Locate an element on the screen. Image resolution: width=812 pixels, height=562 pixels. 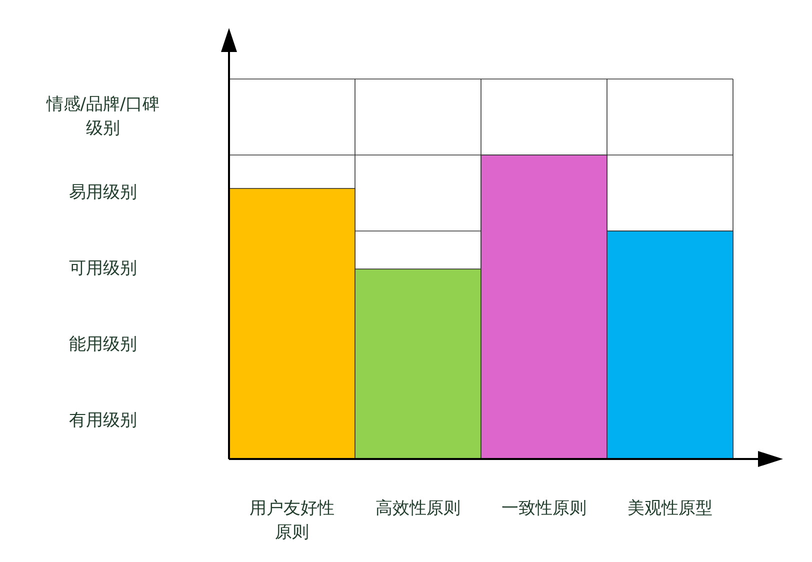
x-tick-label: 高效性原则 is located at coordinates (418, 508).